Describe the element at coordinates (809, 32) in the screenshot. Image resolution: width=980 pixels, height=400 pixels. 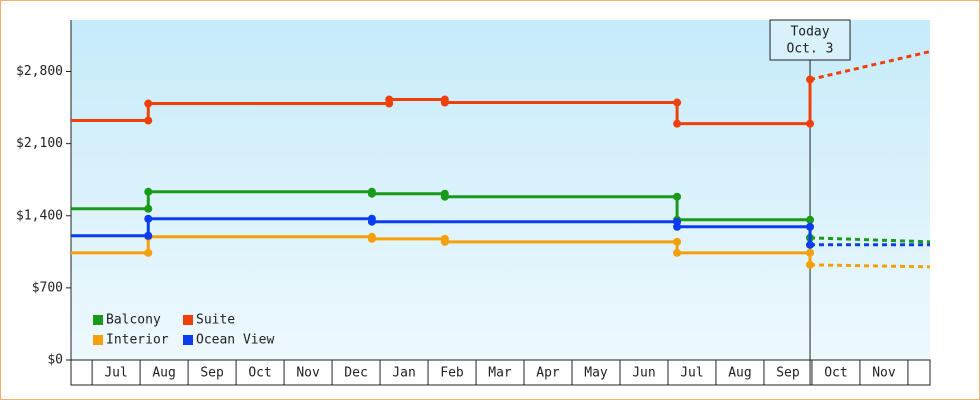
I see `today-label: Today` at that location.